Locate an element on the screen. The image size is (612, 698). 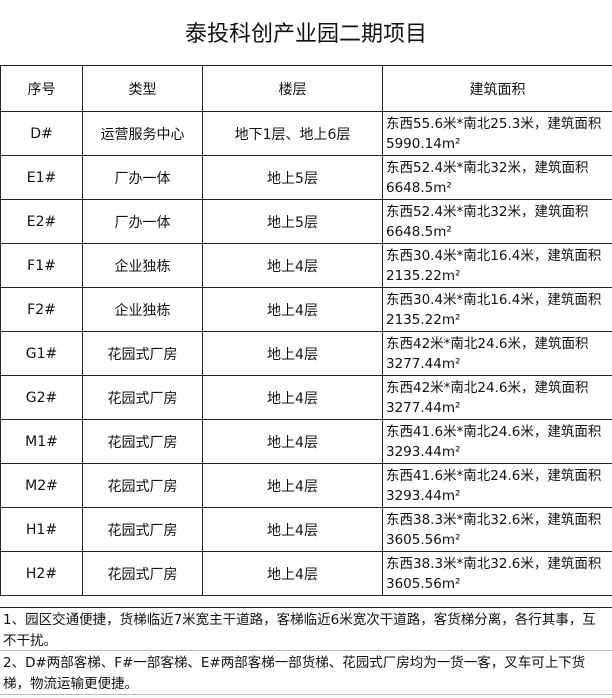
cell-index: G1# is located at coordinates (41, 353).